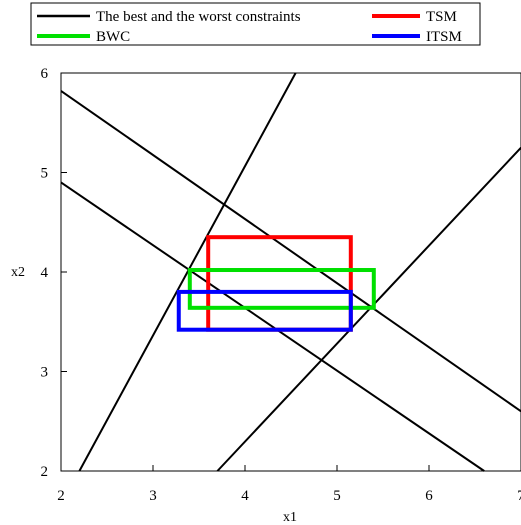  Describe the element at coordinates (45, 373) in the screenshot. I see `y-tick-label: 3` at that location.